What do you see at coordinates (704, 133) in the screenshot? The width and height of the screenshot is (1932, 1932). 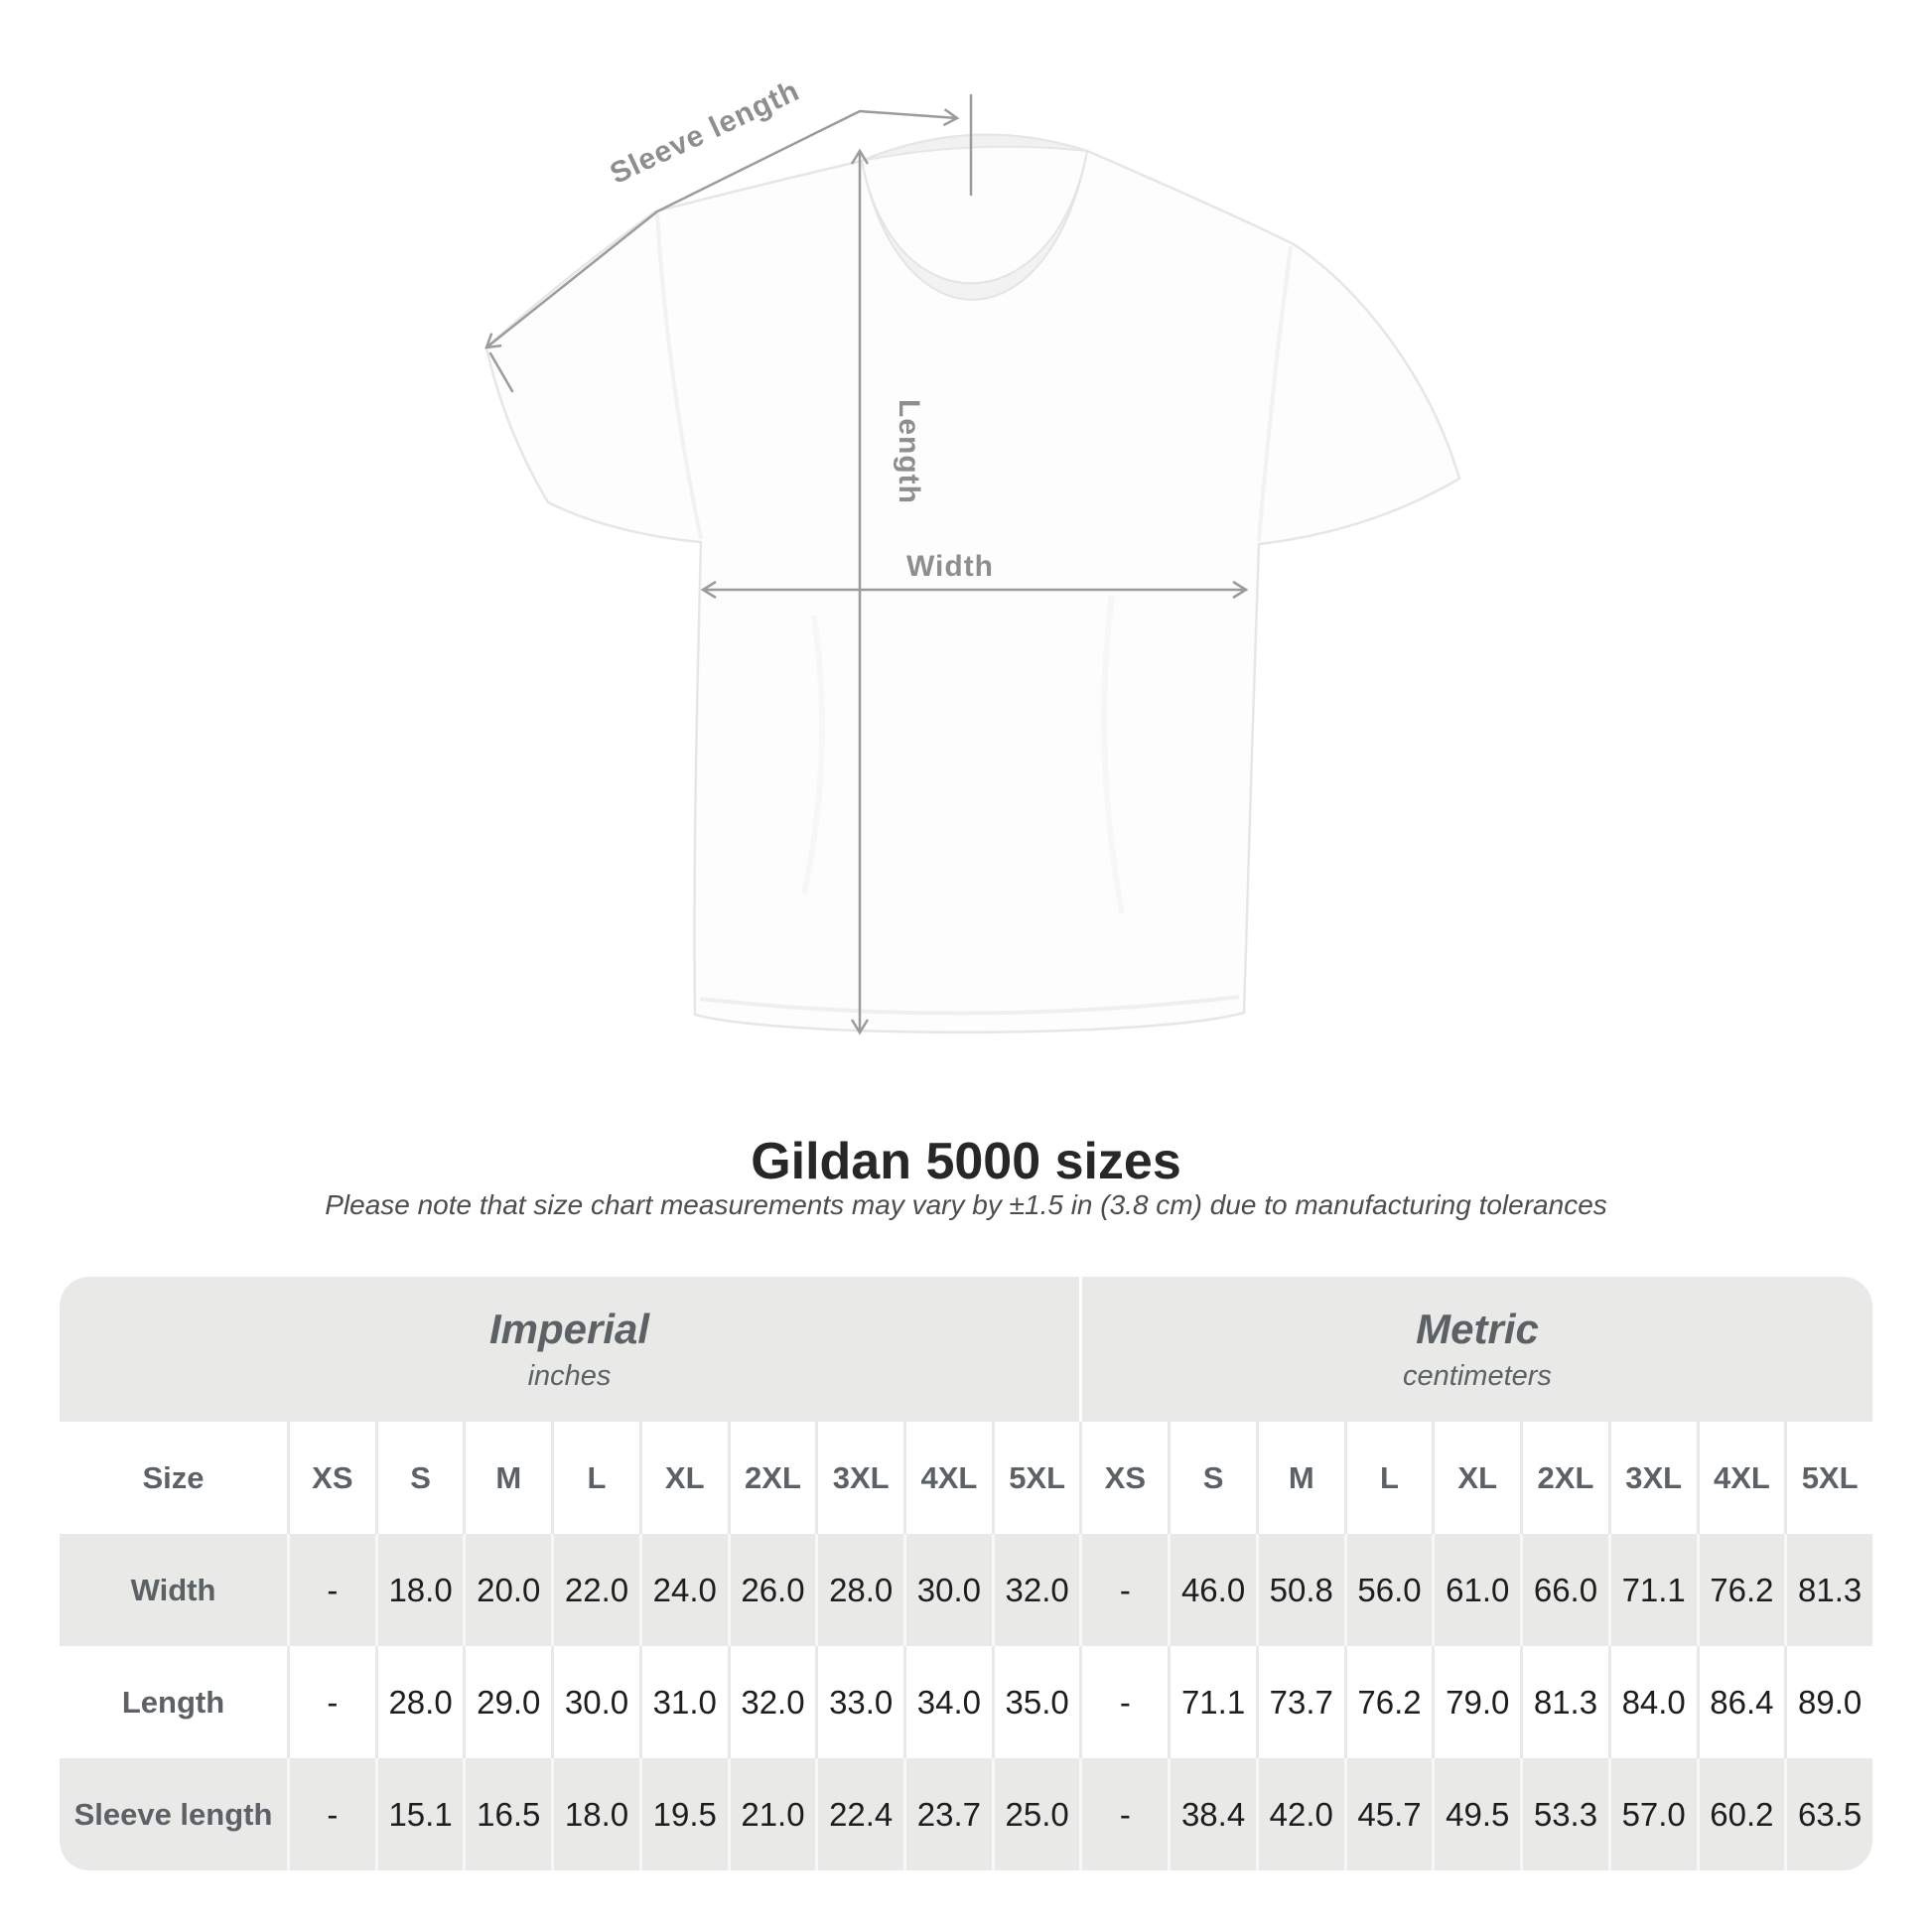 I see `sleeve-length-label: Sleeve length` at bounding box center [704, 133].